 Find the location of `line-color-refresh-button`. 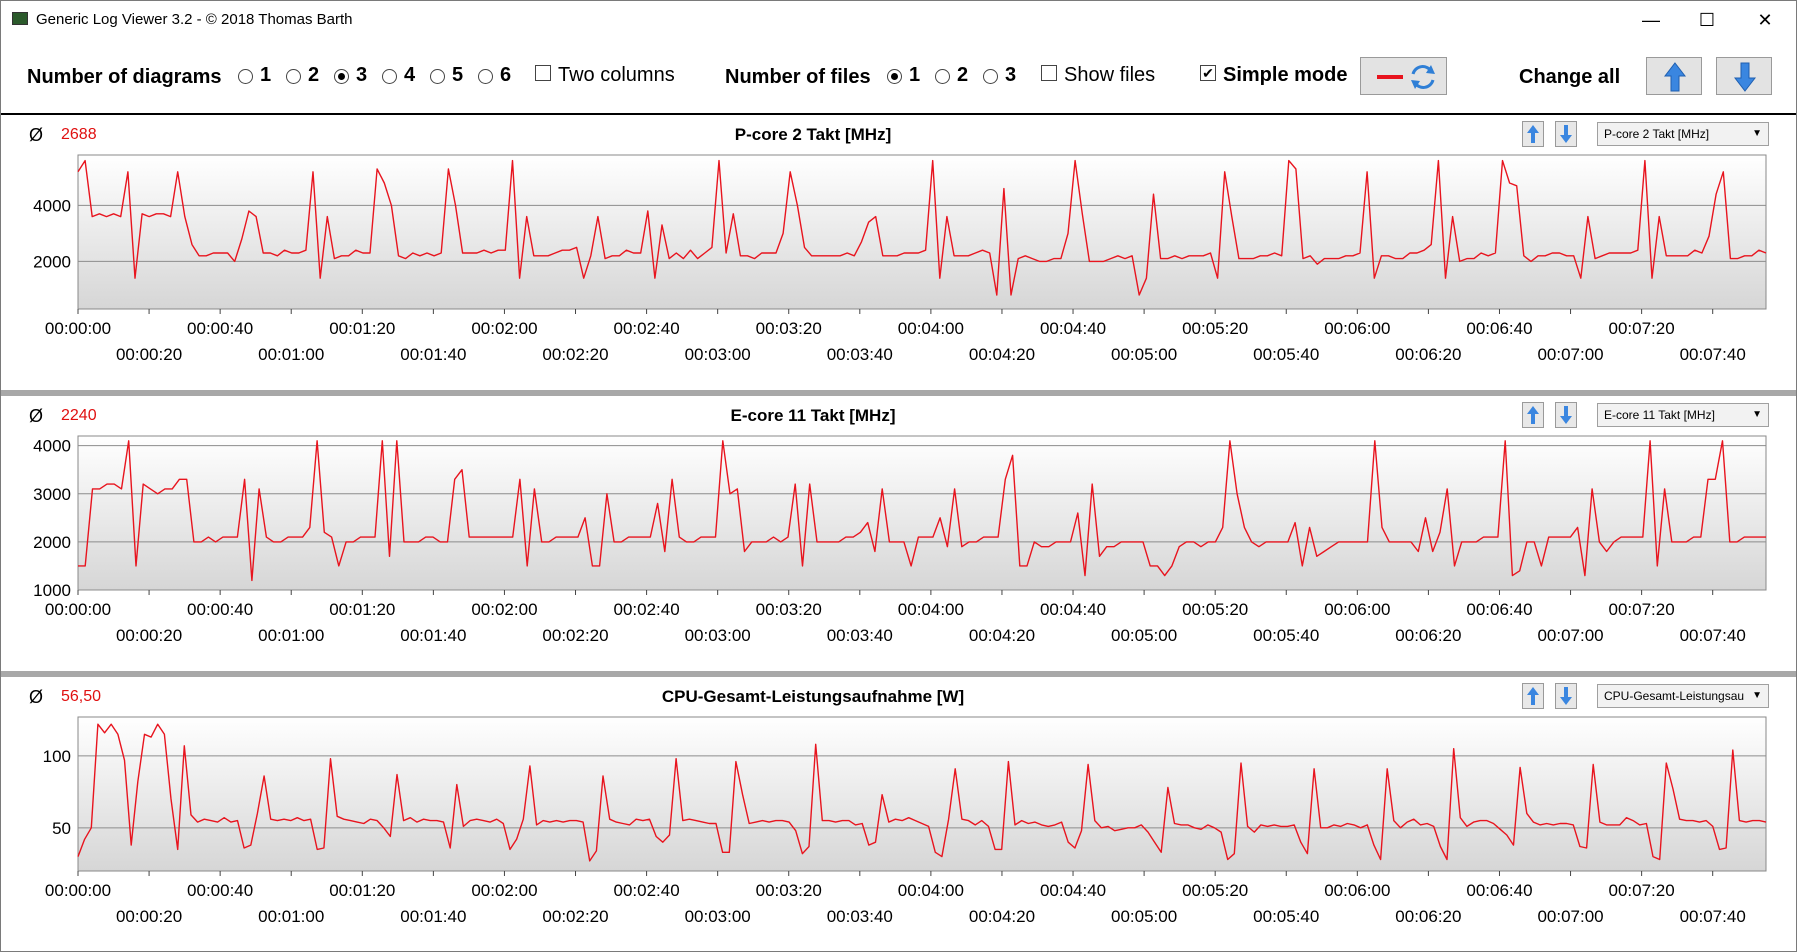

line-color-refresh-button is located at coordinates (1403, 76).